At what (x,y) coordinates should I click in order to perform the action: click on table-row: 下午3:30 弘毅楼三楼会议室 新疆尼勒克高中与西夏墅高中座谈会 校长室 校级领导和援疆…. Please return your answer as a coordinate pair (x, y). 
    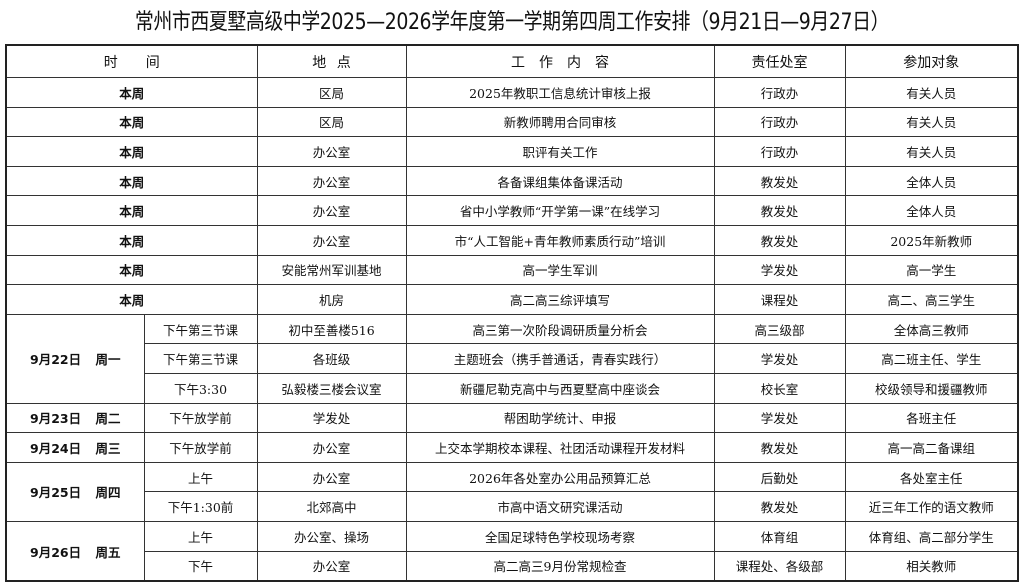
    Looking at the image, I should click on (512, 388).